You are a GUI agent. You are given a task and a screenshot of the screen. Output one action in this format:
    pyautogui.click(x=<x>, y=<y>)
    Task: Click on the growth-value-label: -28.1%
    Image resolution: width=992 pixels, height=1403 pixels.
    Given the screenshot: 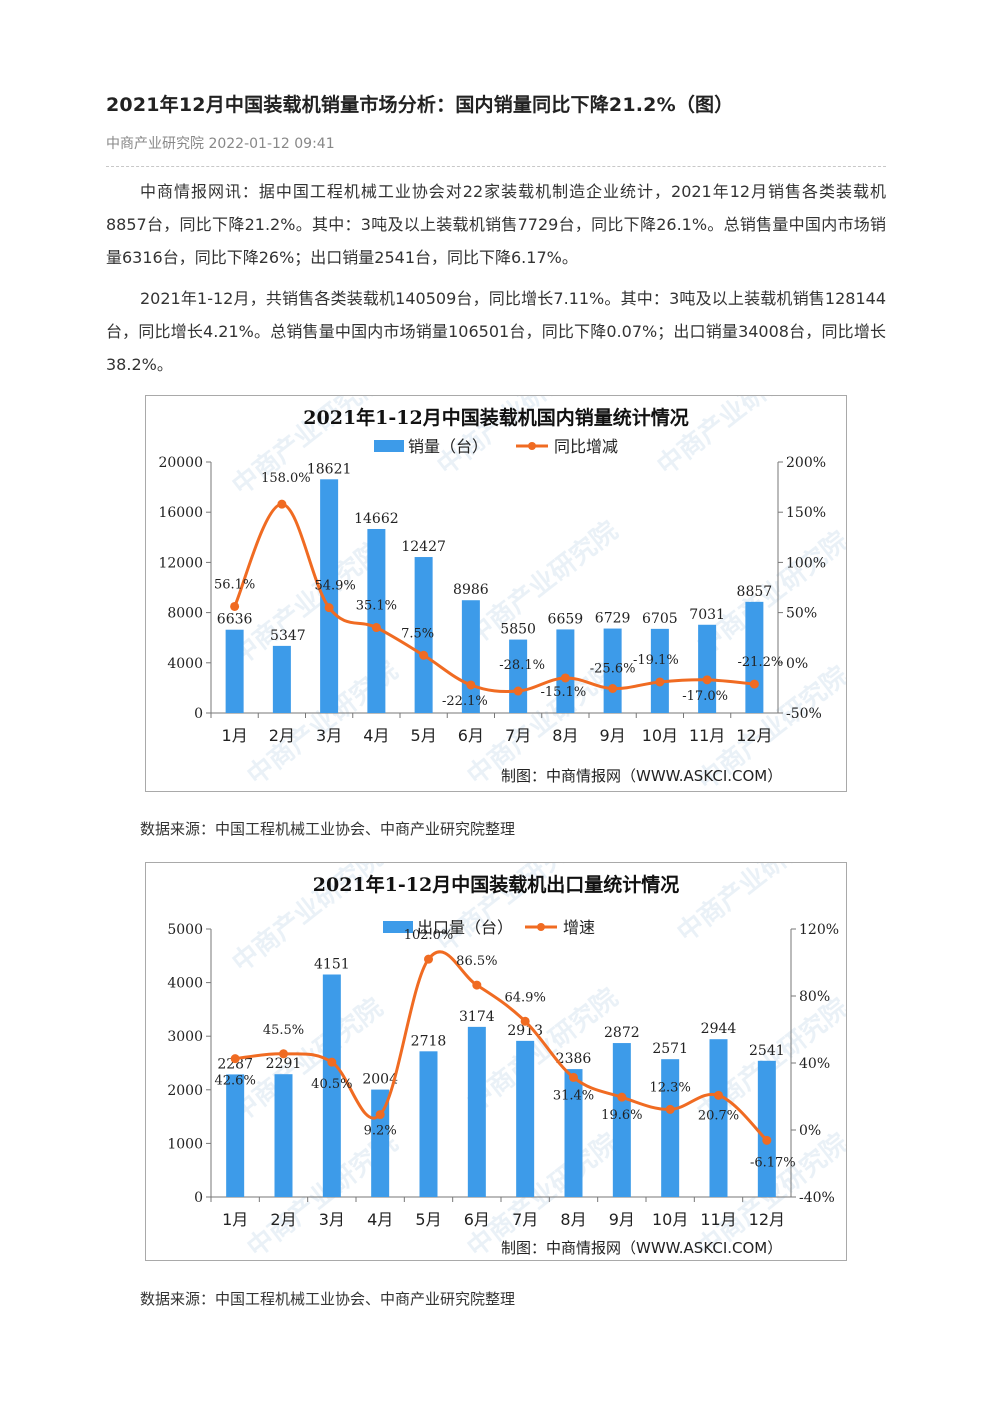 What is the action you would take?
    pyautogui.click(x=522, y=665)
    